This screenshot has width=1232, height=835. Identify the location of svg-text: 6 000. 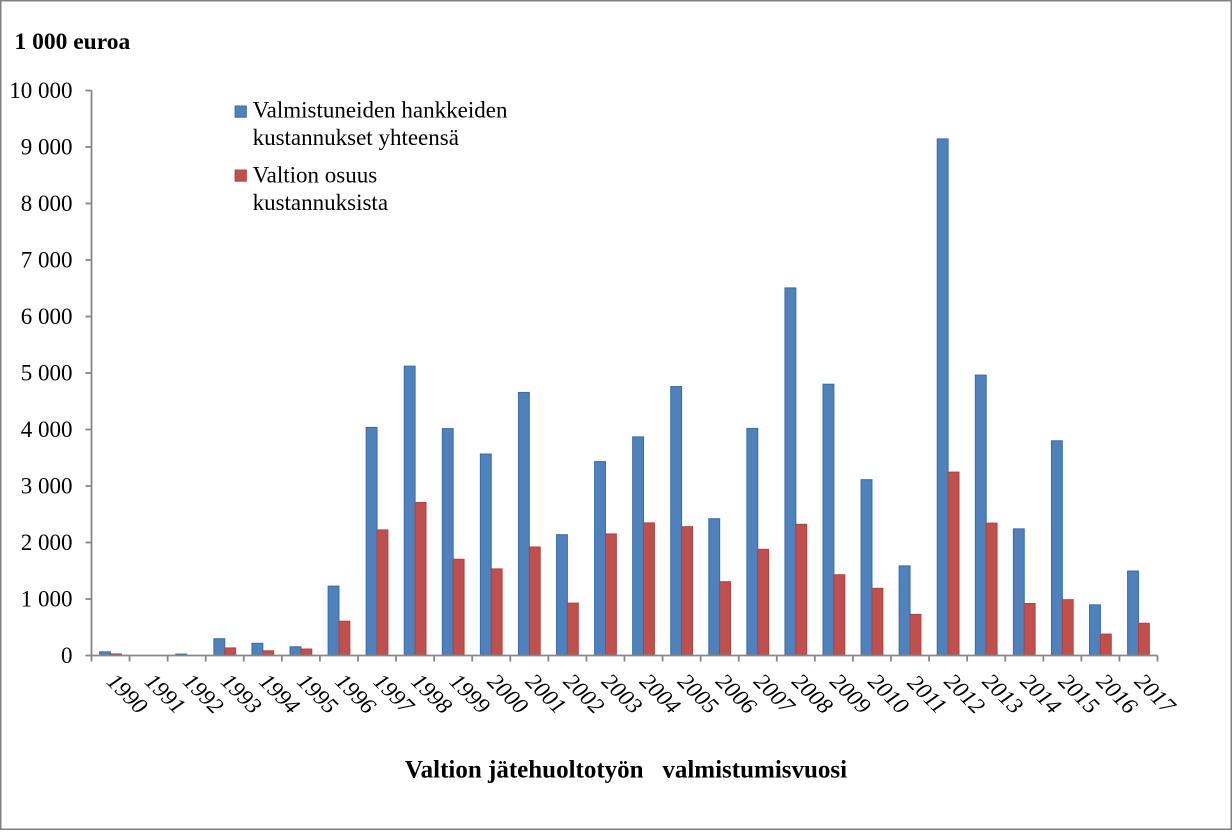
(47, 316).